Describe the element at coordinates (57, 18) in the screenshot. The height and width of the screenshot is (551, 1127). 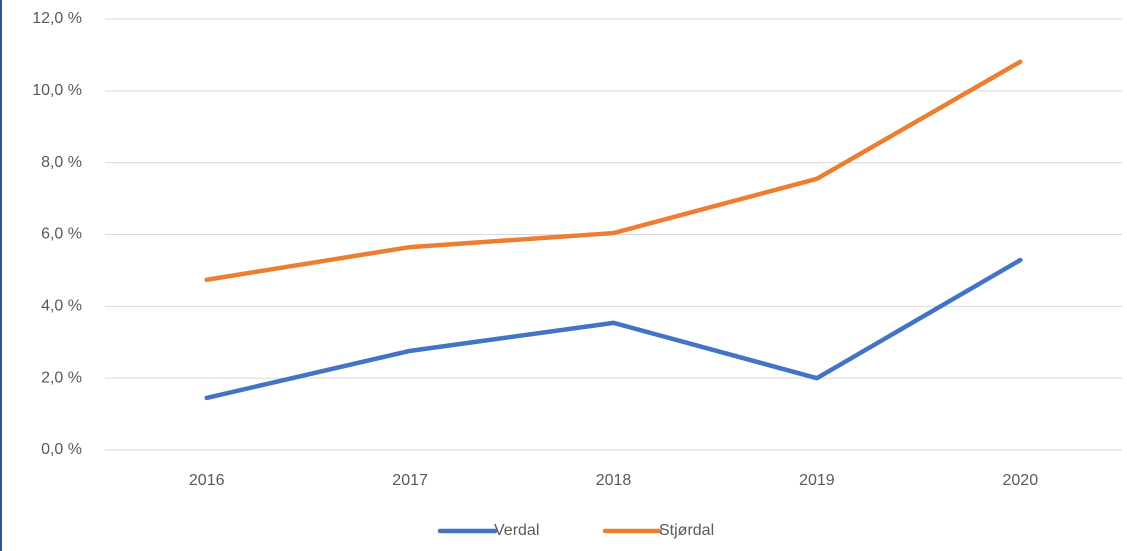
I see `y-tick-label: 12,0 %` at that location.